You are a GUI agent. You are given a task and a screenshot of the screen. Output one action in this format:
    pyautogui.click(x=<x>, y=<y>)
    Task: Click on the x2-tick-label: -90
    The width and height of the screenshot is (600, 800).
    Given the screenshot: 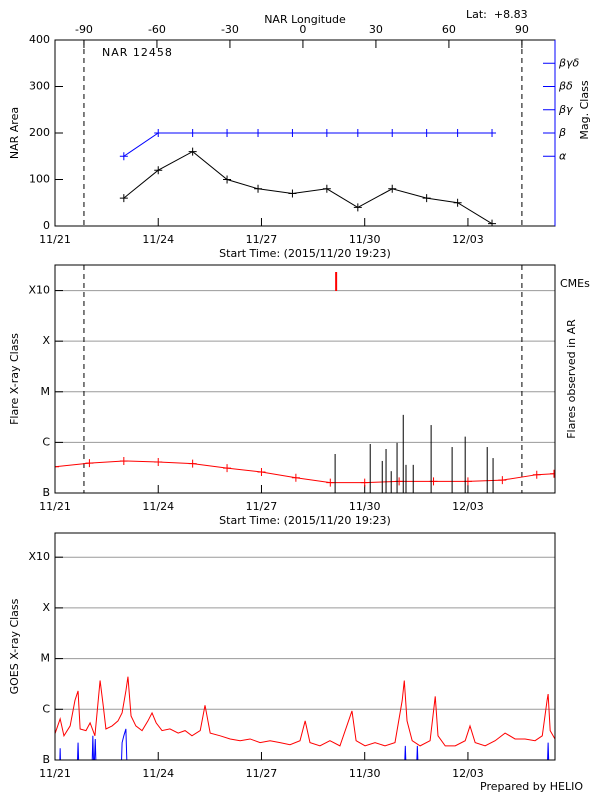 What is the action you would take?
    pyautogui.click(x=84, y=29)
    